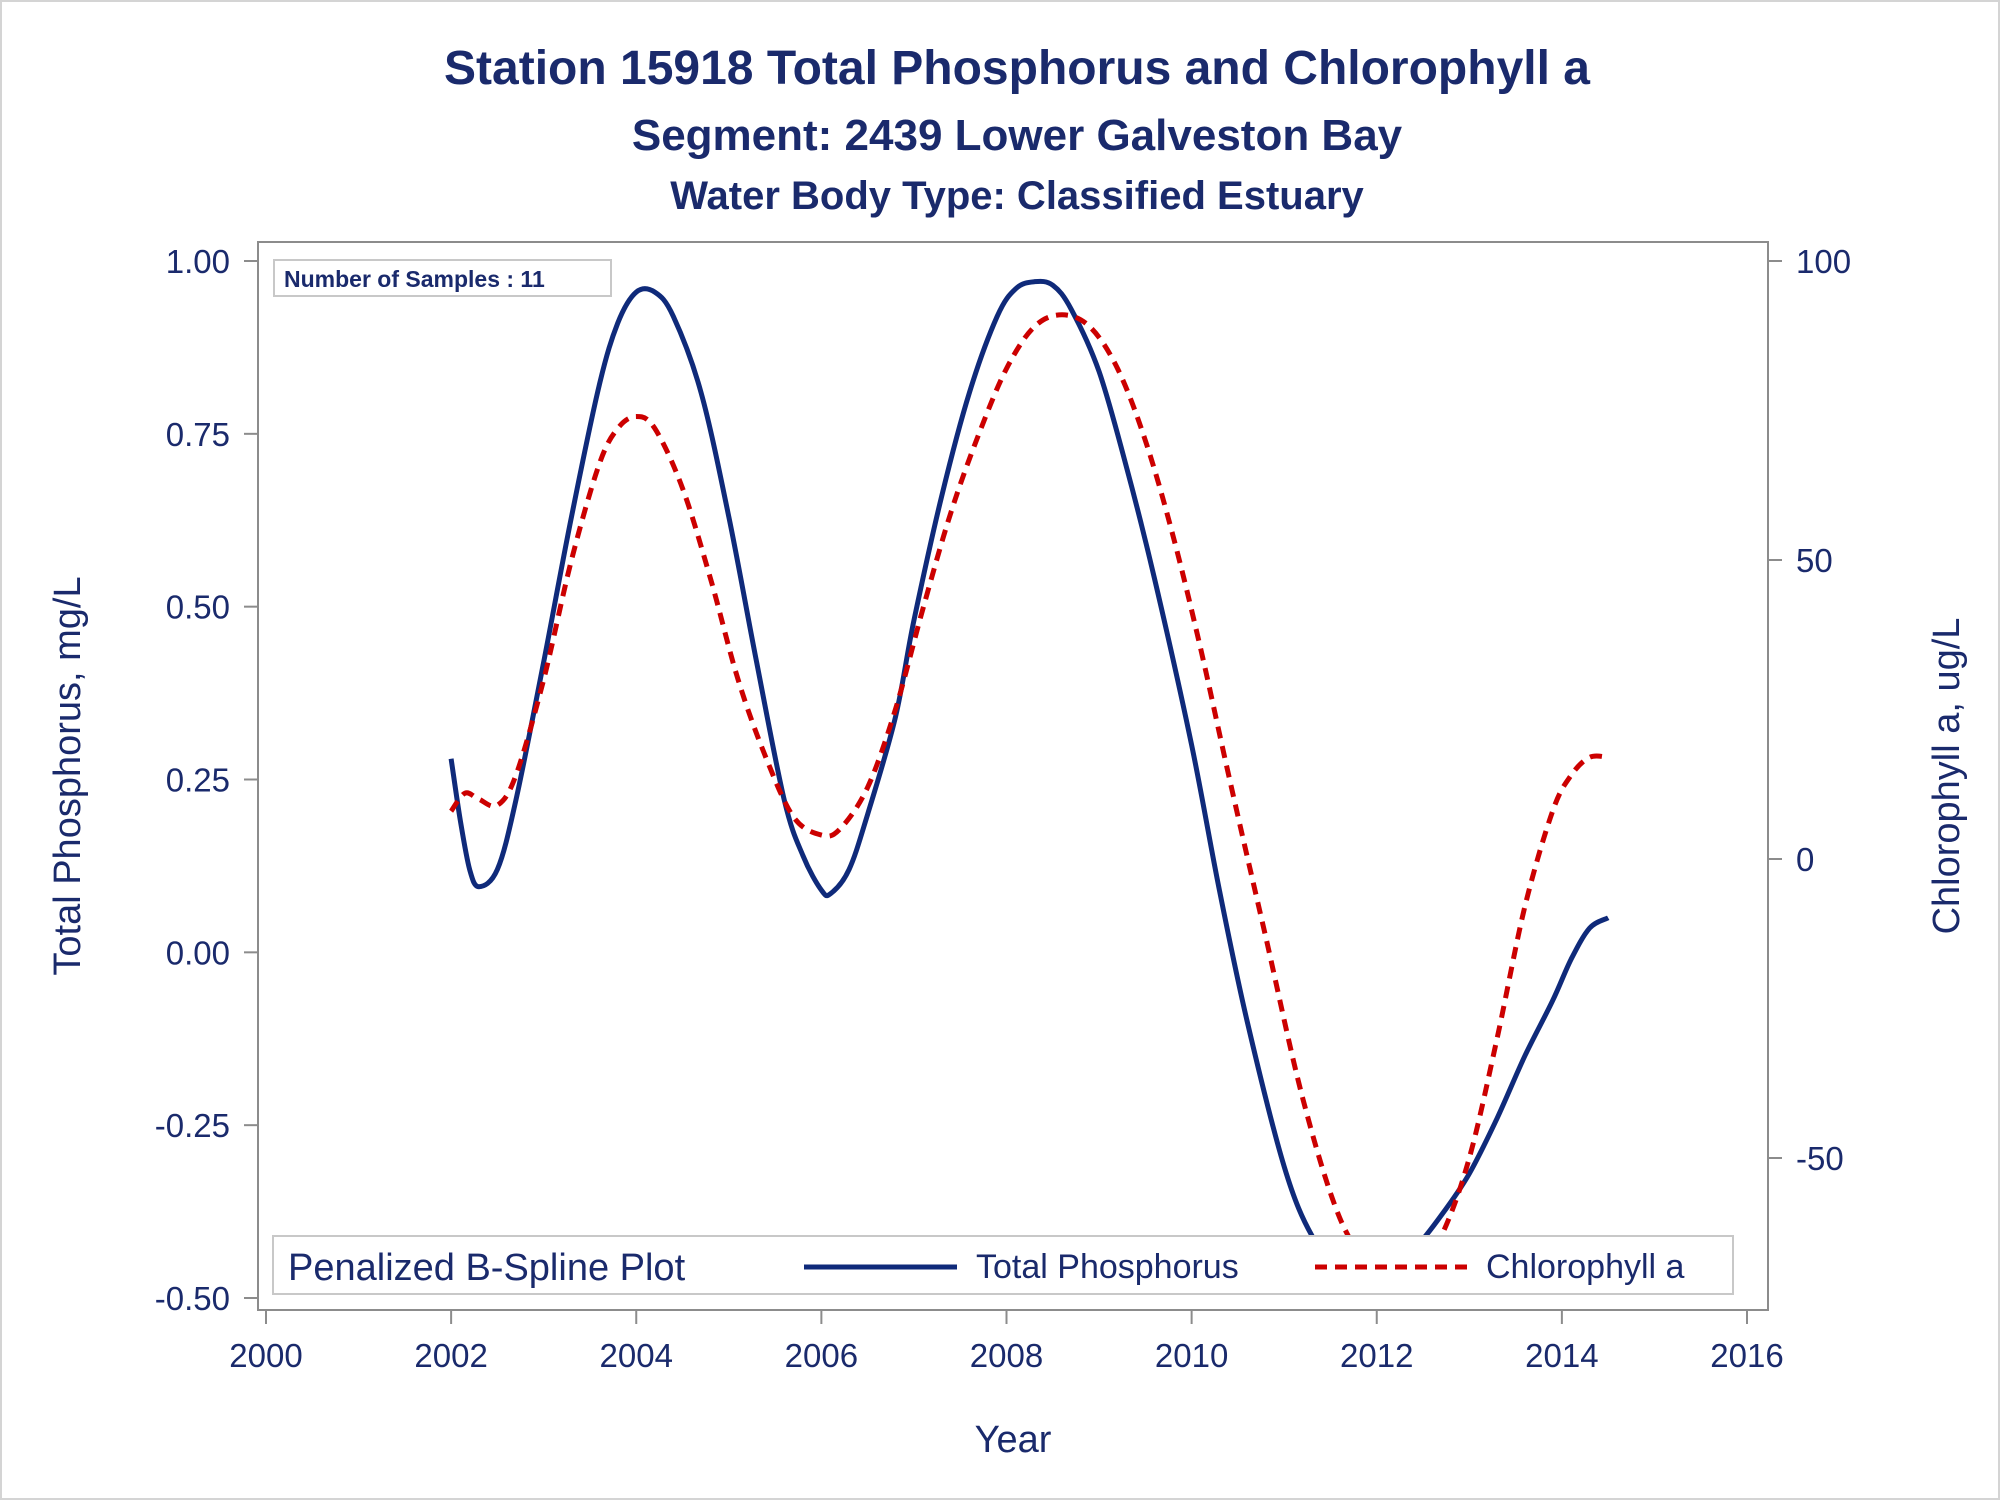 The width and height of the screenshot is (2000, 1502). What do you see at coordinates (1814, 560) in the screenshot?
I see `y2-tick-label-1: 50` at bounding box center [1814, 560].